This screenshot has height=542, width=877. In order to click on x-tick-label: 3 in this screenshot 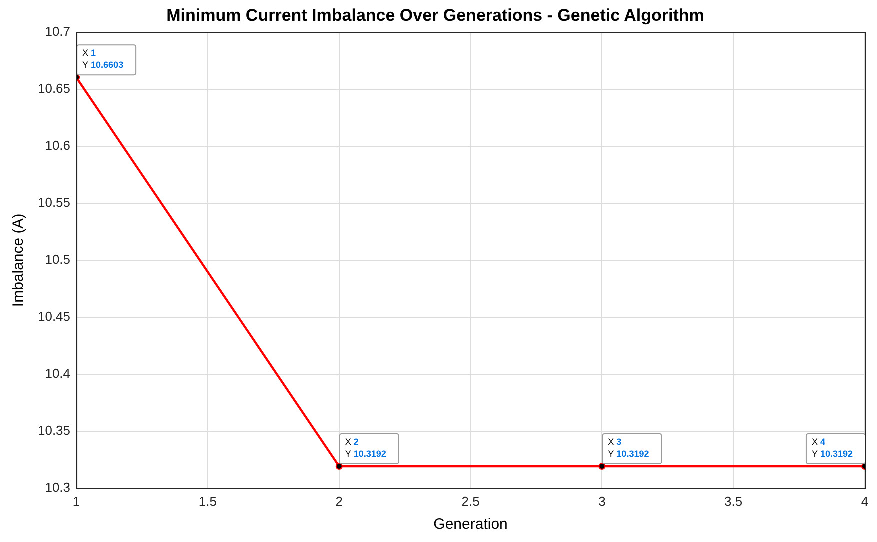, I will do `click(602, 501)`.